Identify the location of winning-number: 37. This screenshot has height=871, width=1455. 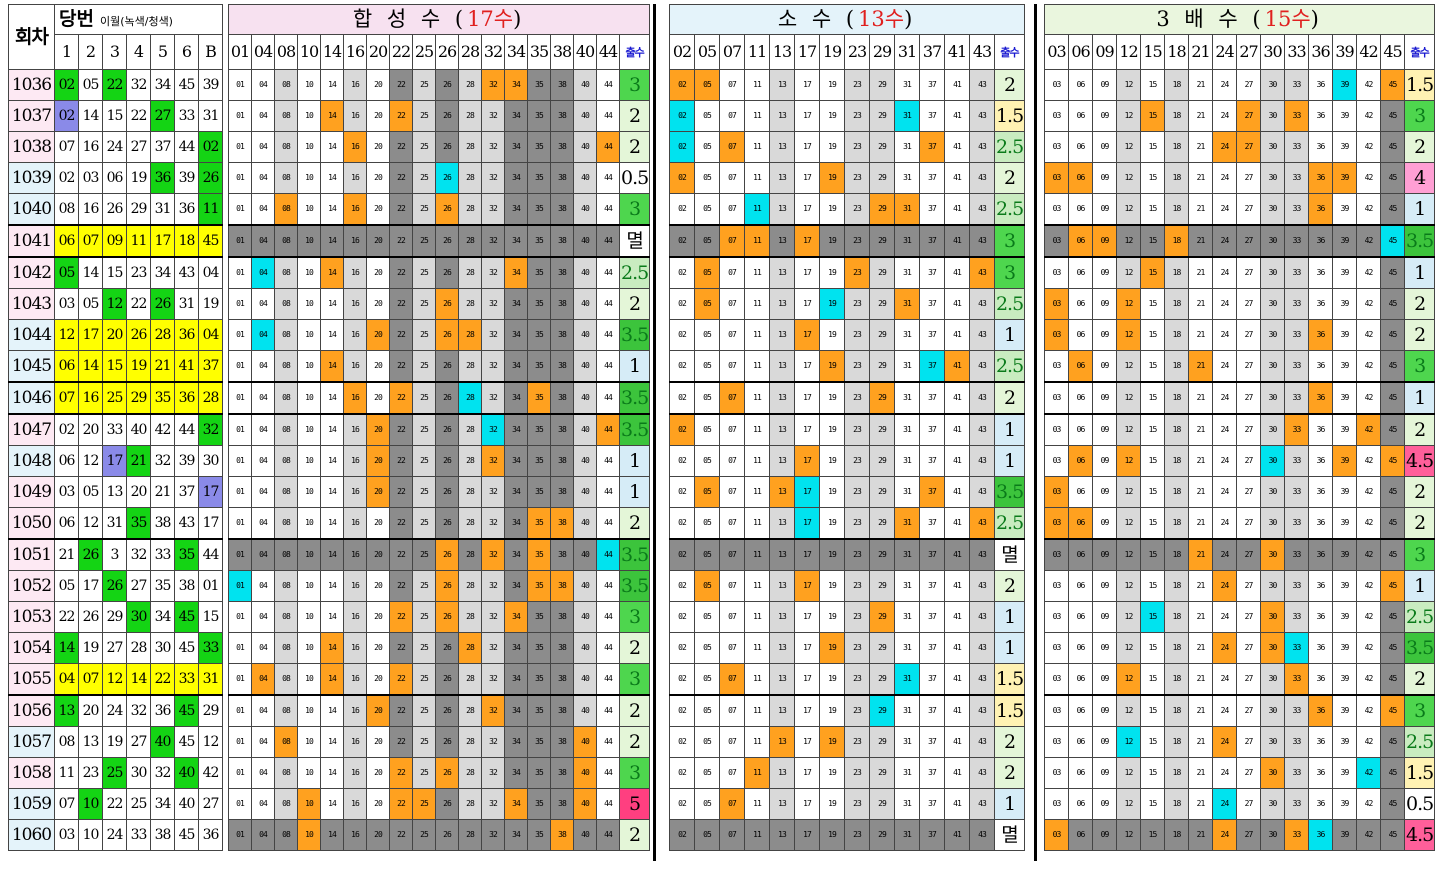
(210, 366).